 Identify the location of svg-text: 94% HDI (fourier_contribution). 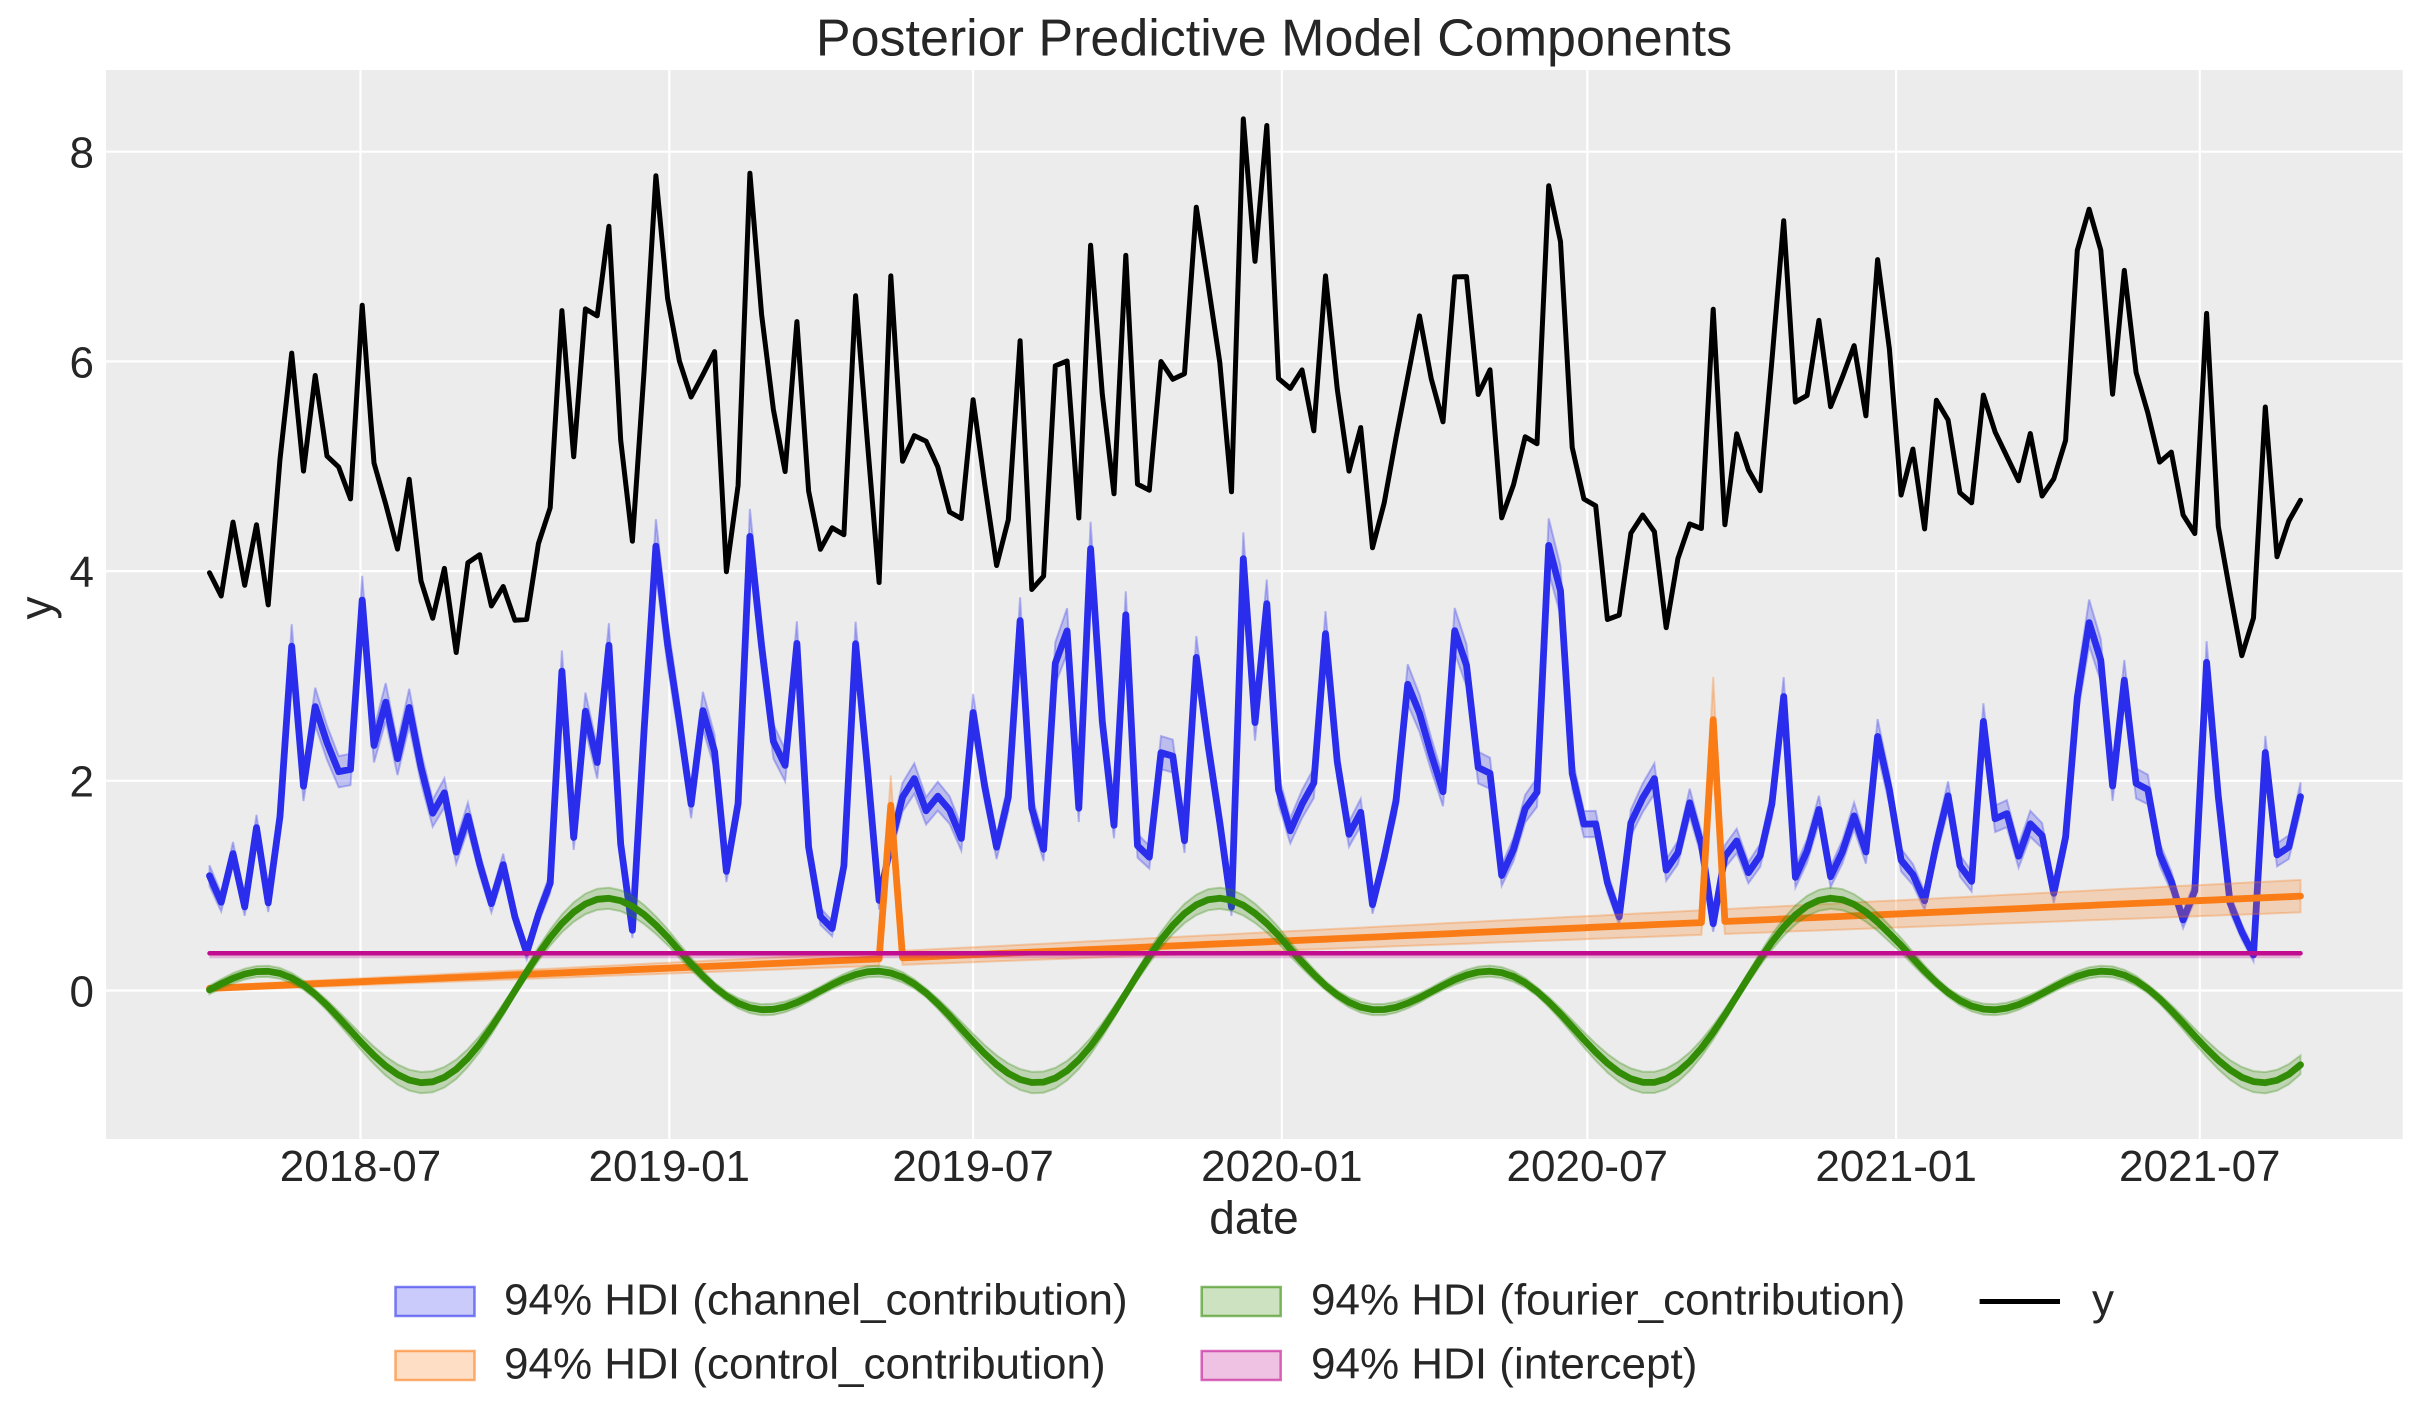
(1608, 1300).